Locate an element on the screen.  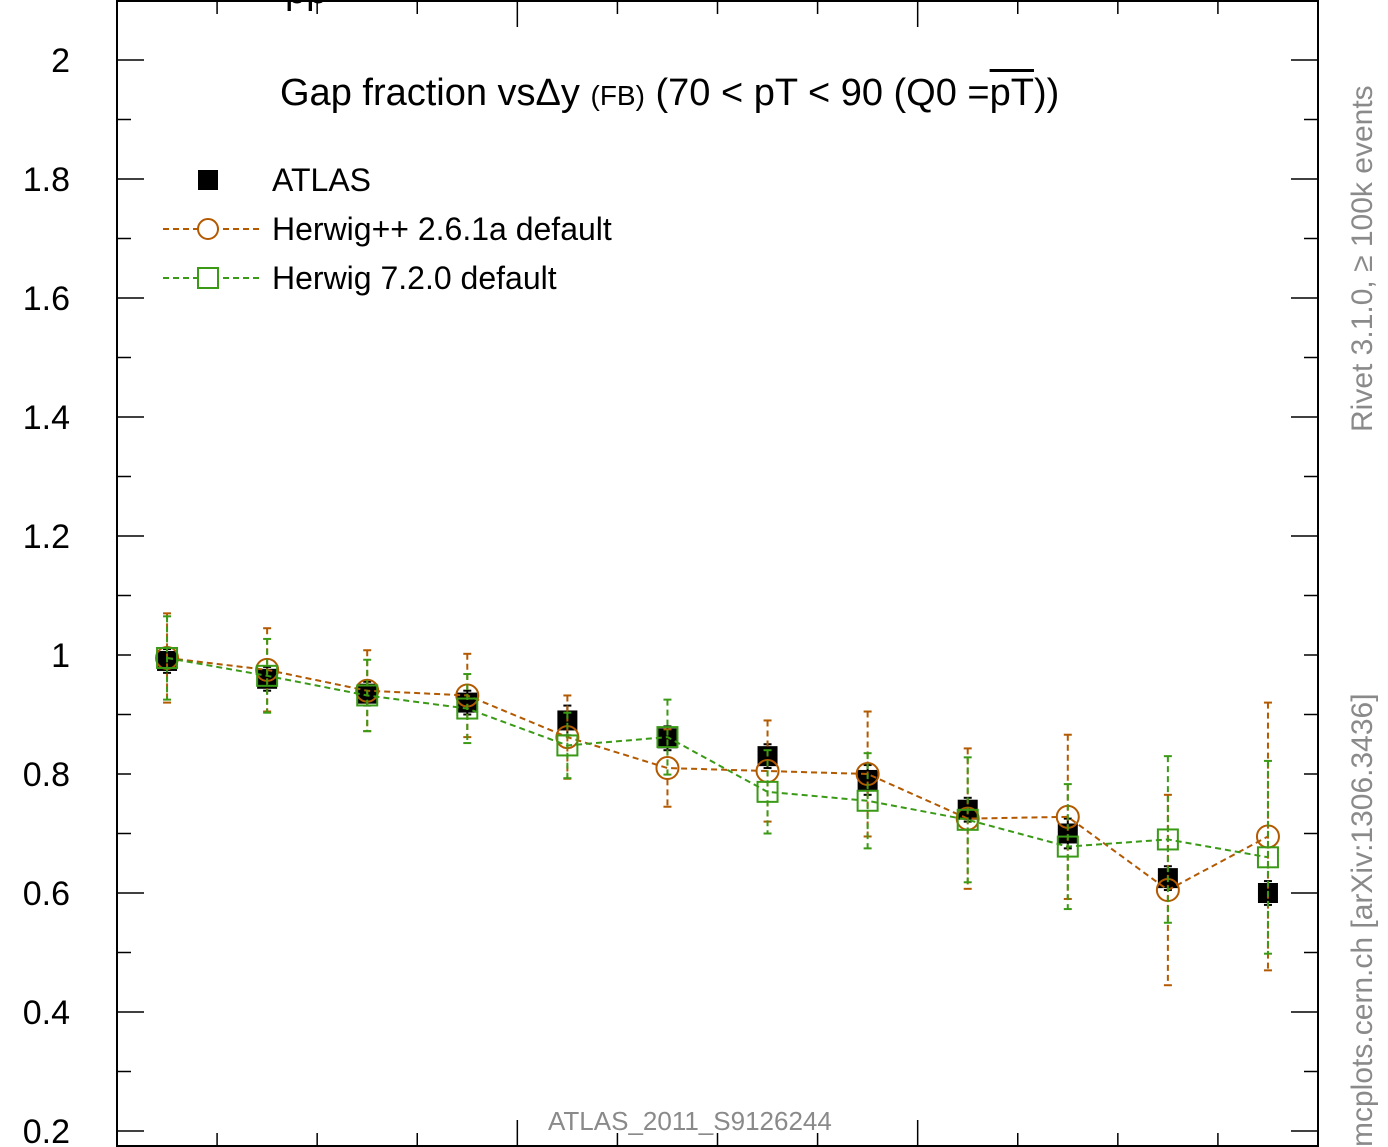
y-tick-label: 0.2 is located at coordinates (46, 1130).